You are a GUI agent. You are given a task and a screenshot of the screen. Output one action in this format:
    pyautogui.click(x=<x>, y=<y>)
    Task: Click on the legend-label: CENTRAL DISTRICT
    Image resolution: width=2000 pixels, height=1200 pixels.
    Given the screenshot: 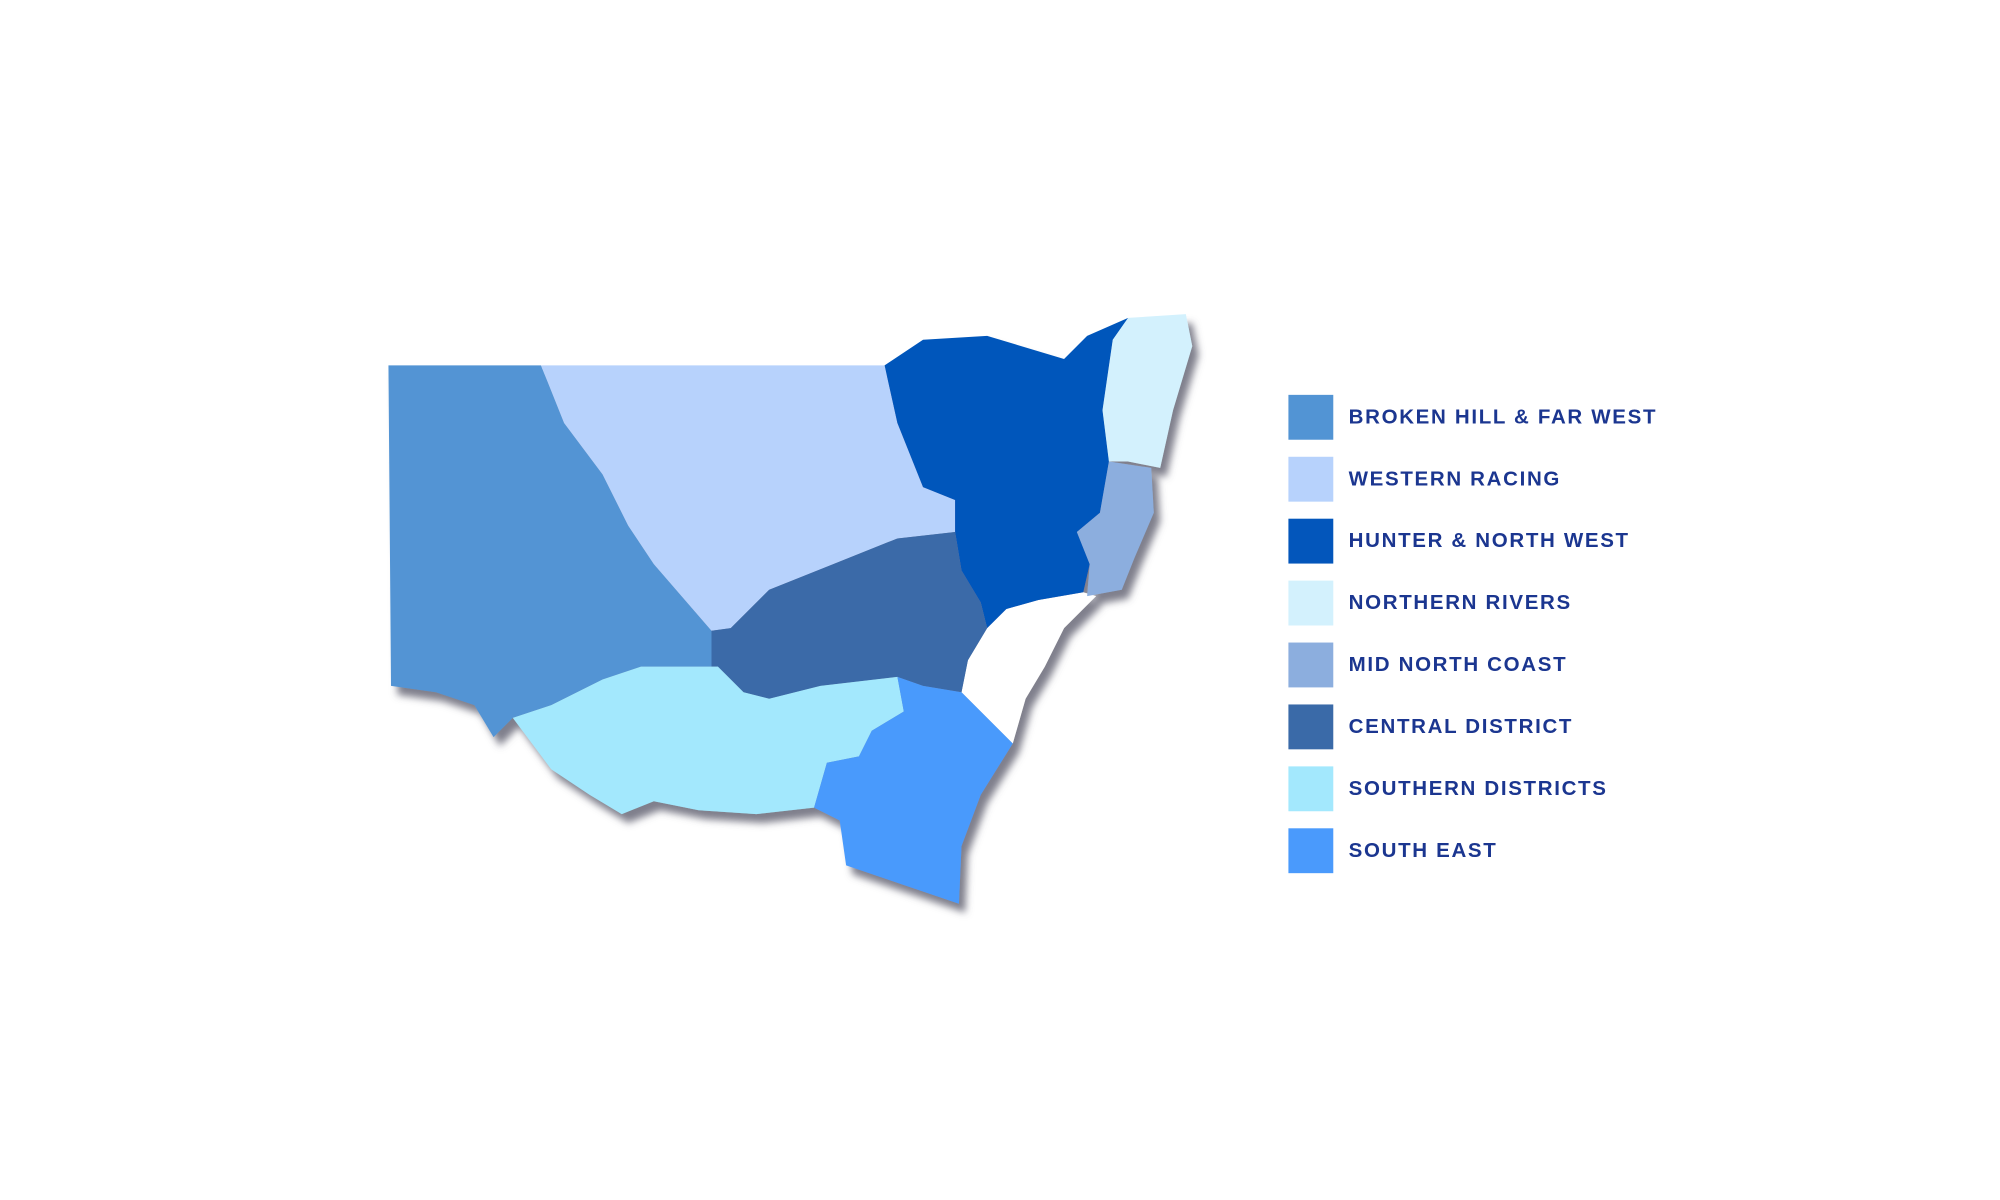 What is the action you would take?
    pyautogui.click(x=1461, y=726)
    